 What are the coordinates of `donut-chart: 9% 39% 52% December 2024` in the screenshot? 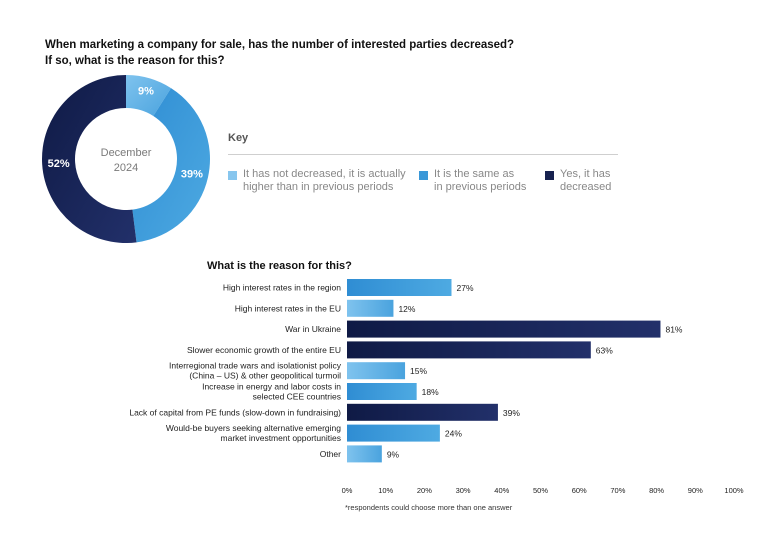 It's located at (126, 159).